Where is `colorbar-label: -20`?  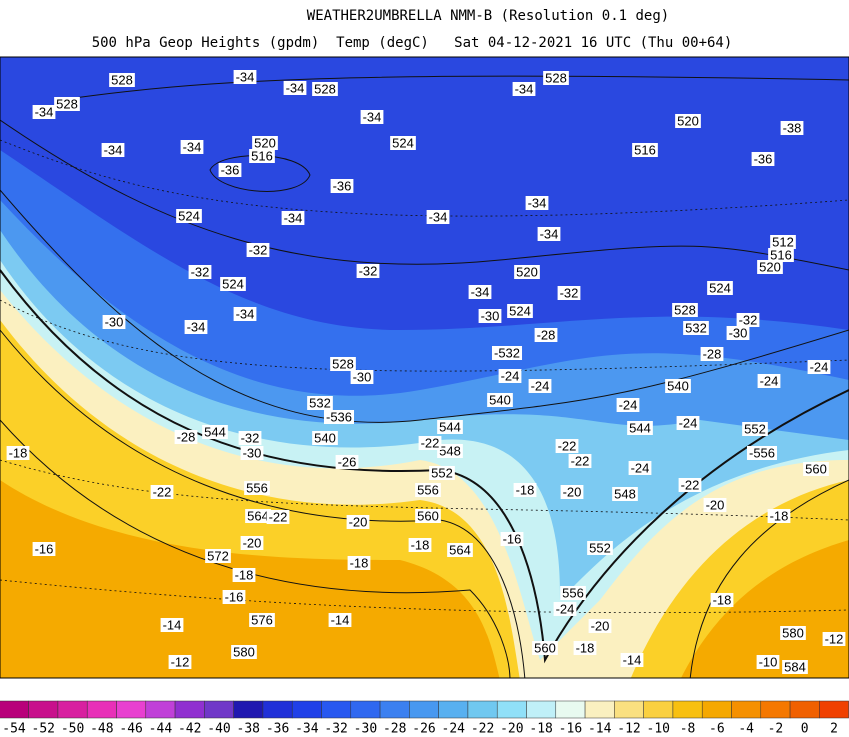
colorbar-label: -20 is located at coordinates (511, 729).